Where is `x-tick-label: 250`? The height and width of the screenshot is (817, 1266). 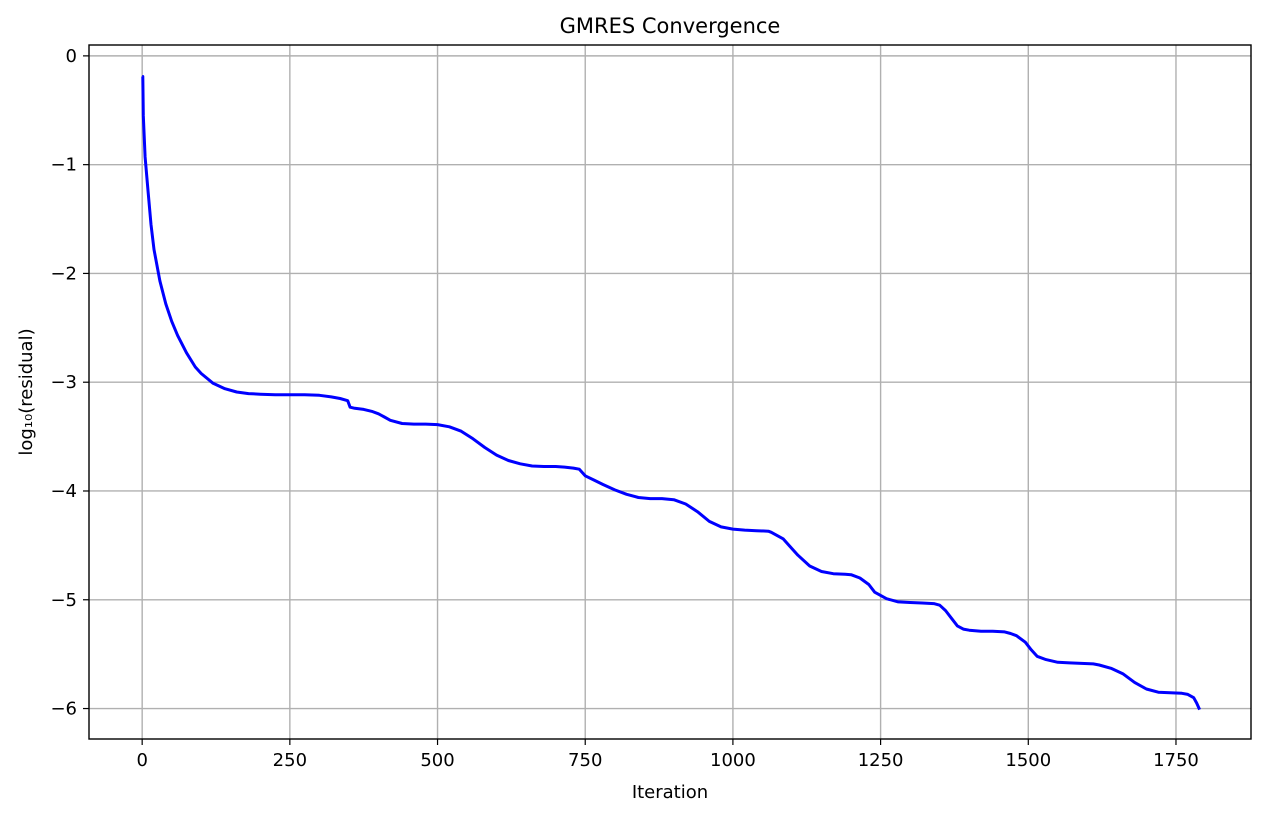
x-tick-label: 250 is located at coordinates (290, 760).